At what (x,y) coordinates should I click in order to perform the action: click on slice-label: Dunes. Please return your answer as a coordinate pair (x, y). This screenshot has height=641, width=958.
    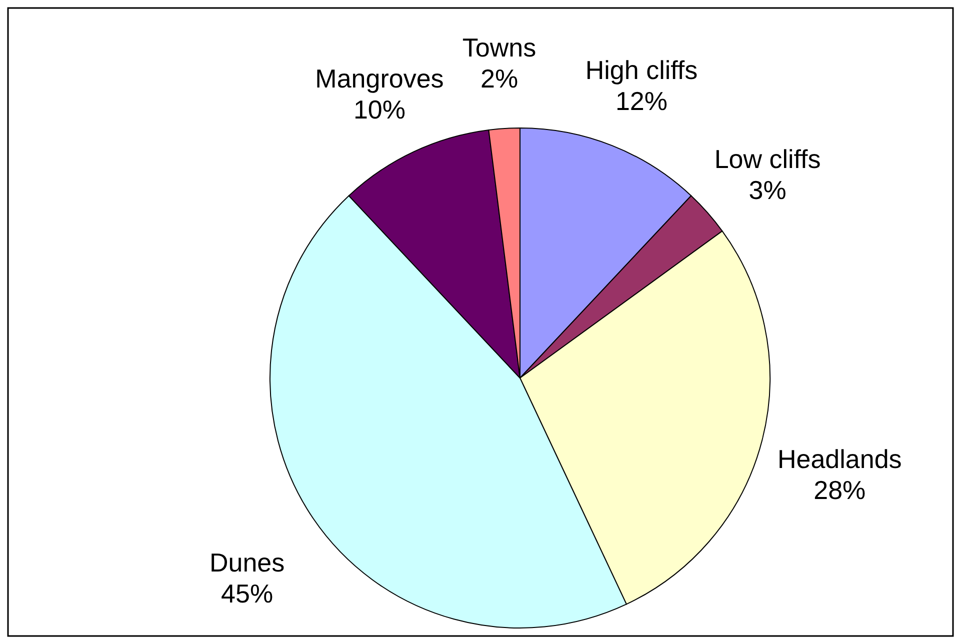
    Looking at the image, I should click on (247, 562).